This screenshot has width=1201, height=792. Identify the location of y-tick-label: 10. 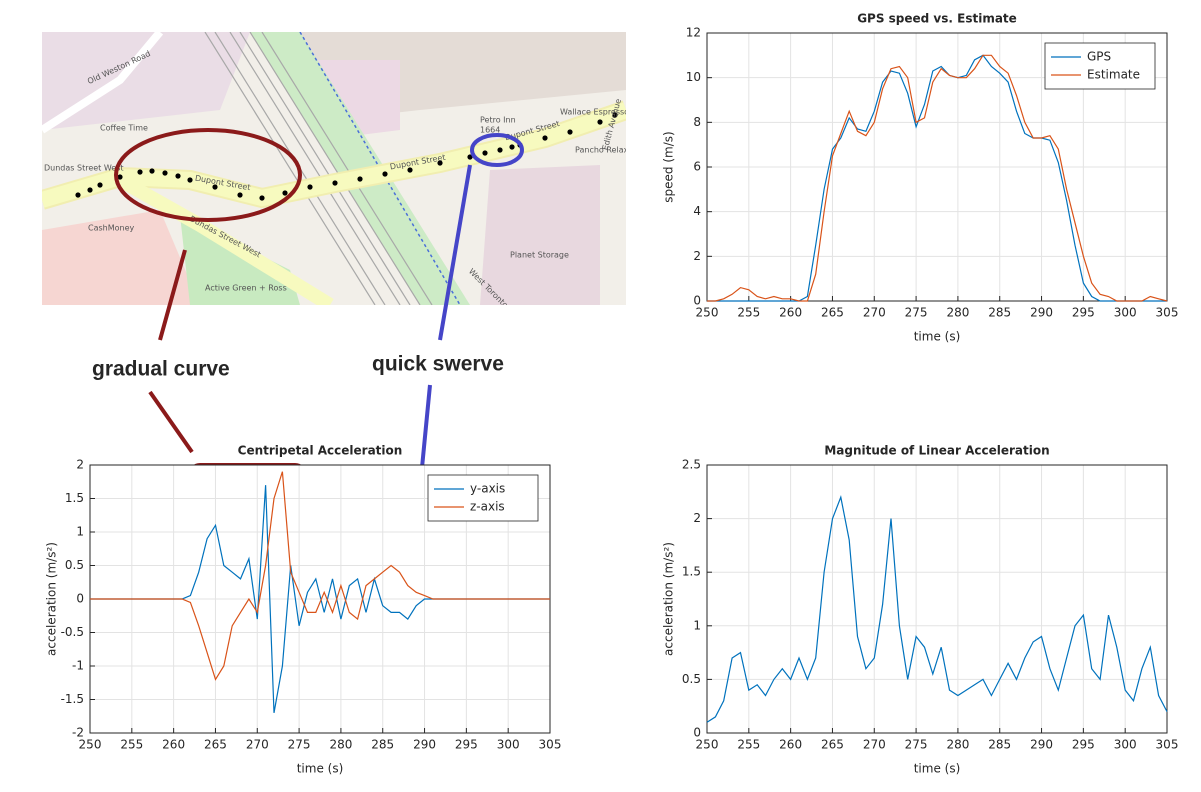
(693, 77).